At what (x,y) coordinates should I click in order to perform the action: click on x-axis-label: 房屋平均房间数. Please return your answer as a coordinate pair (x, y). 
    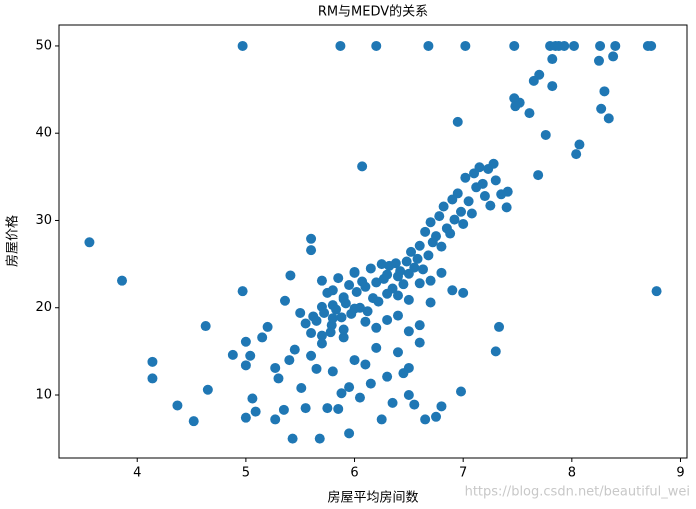
    Looking at the image, I should click on (372, 498).